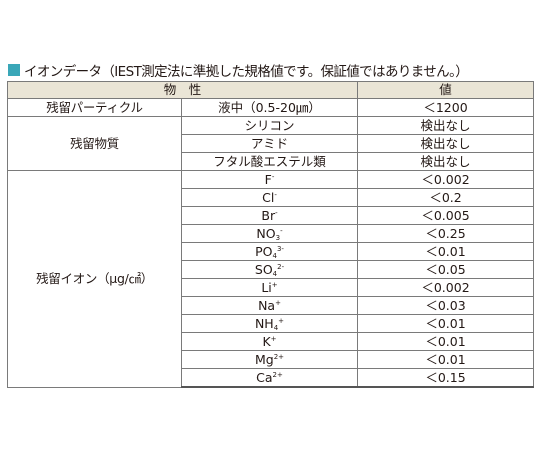 This screenshot has width=540, height=450. I want to click on ion-value: ＜0.25, so click(446, 233).